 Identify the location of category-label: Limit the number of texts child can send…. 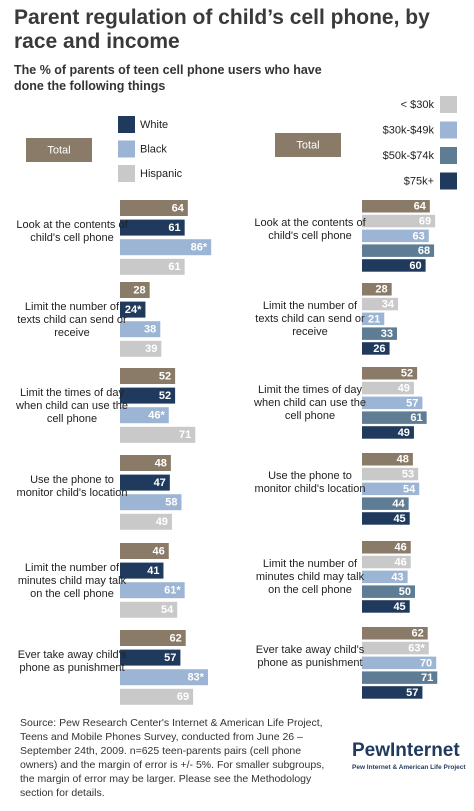
(72, 320).